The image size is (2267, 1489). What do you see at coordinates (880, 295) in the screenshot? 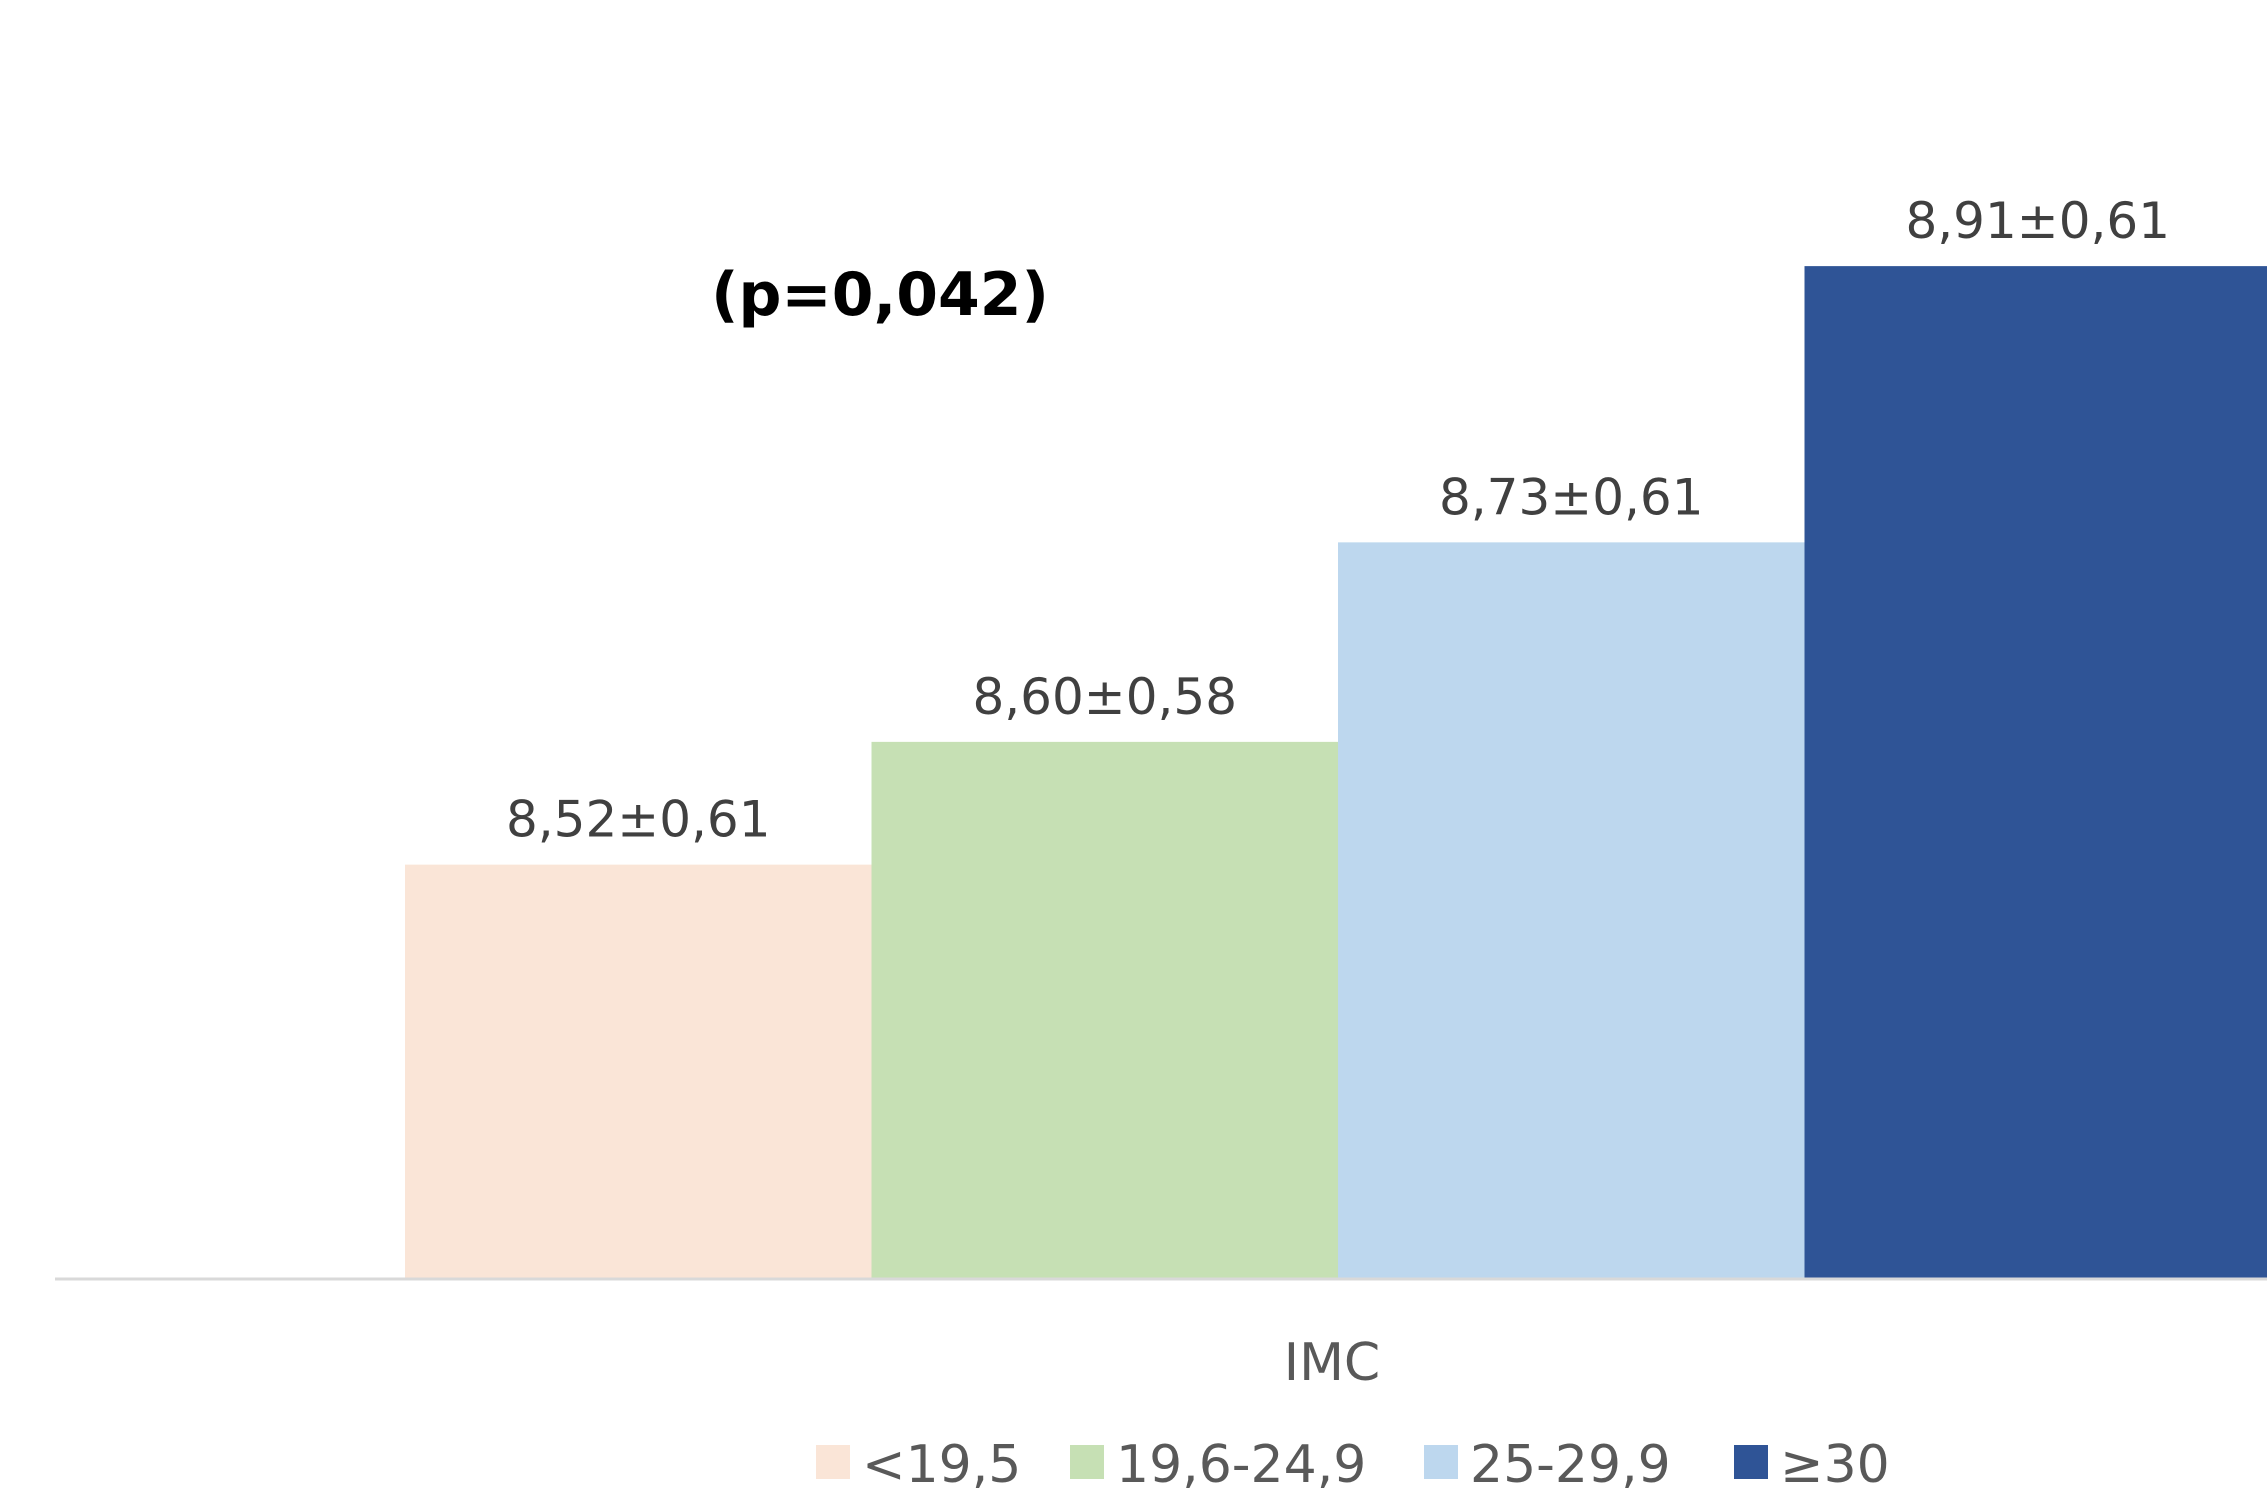
I see `p-value-annotation: (p=0,042)` at bounding box center [880, 295].